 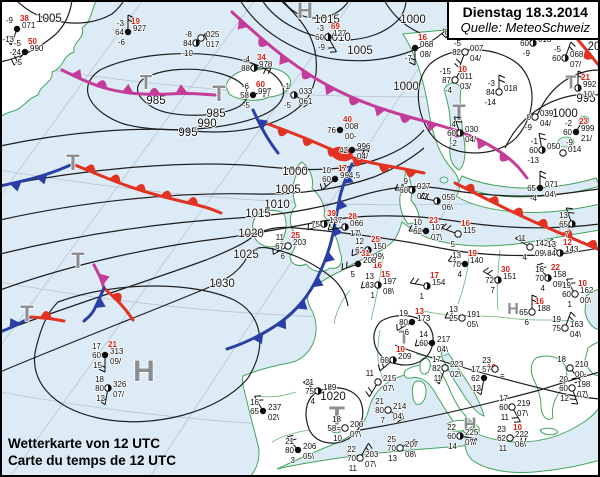 What do you see at coordinates (542, 243) in the screenshot?
I see `station-value: 142` at bounding box center [542, 243].